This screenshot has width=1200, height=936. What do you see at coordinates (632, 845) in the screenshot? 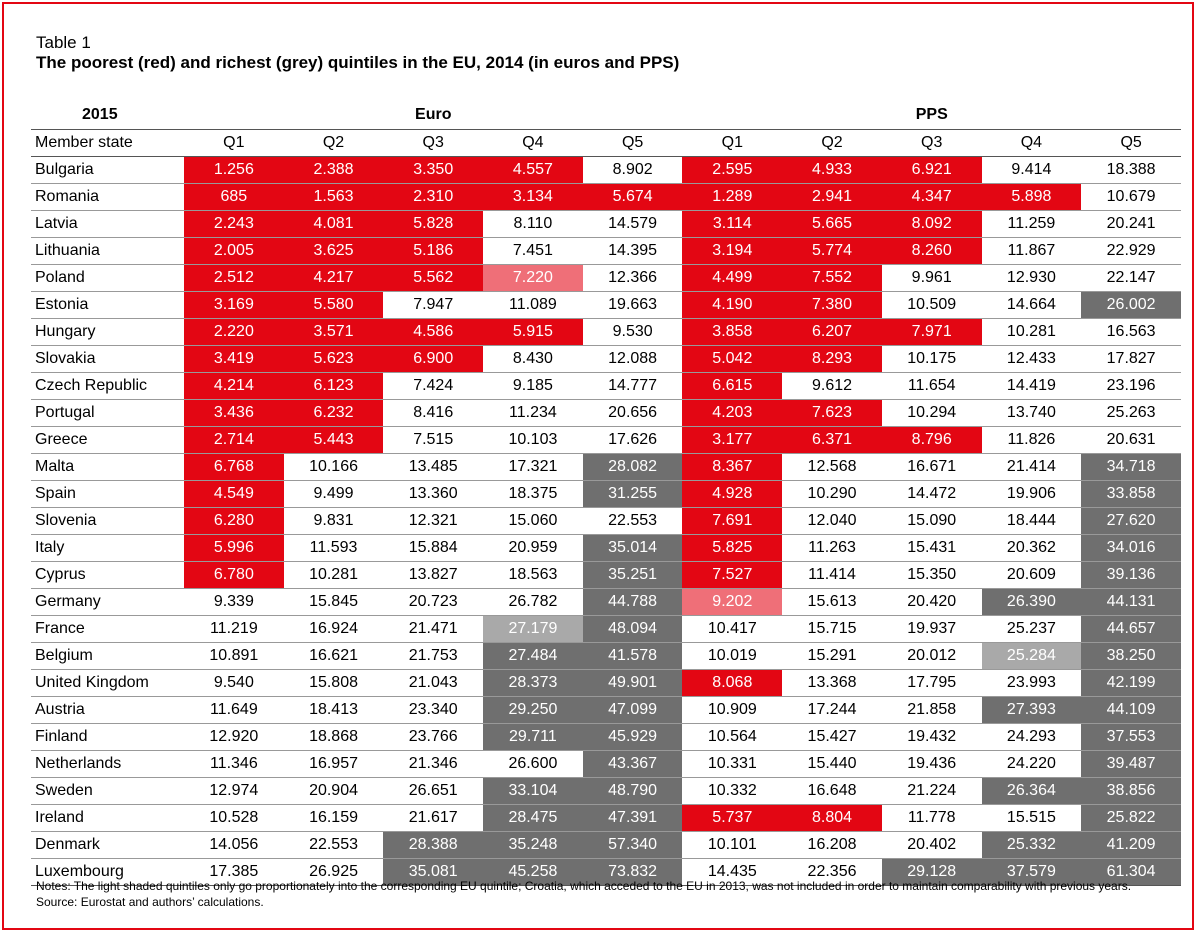
I see `table-cell: 57.340` at bounding box center [632, 845].